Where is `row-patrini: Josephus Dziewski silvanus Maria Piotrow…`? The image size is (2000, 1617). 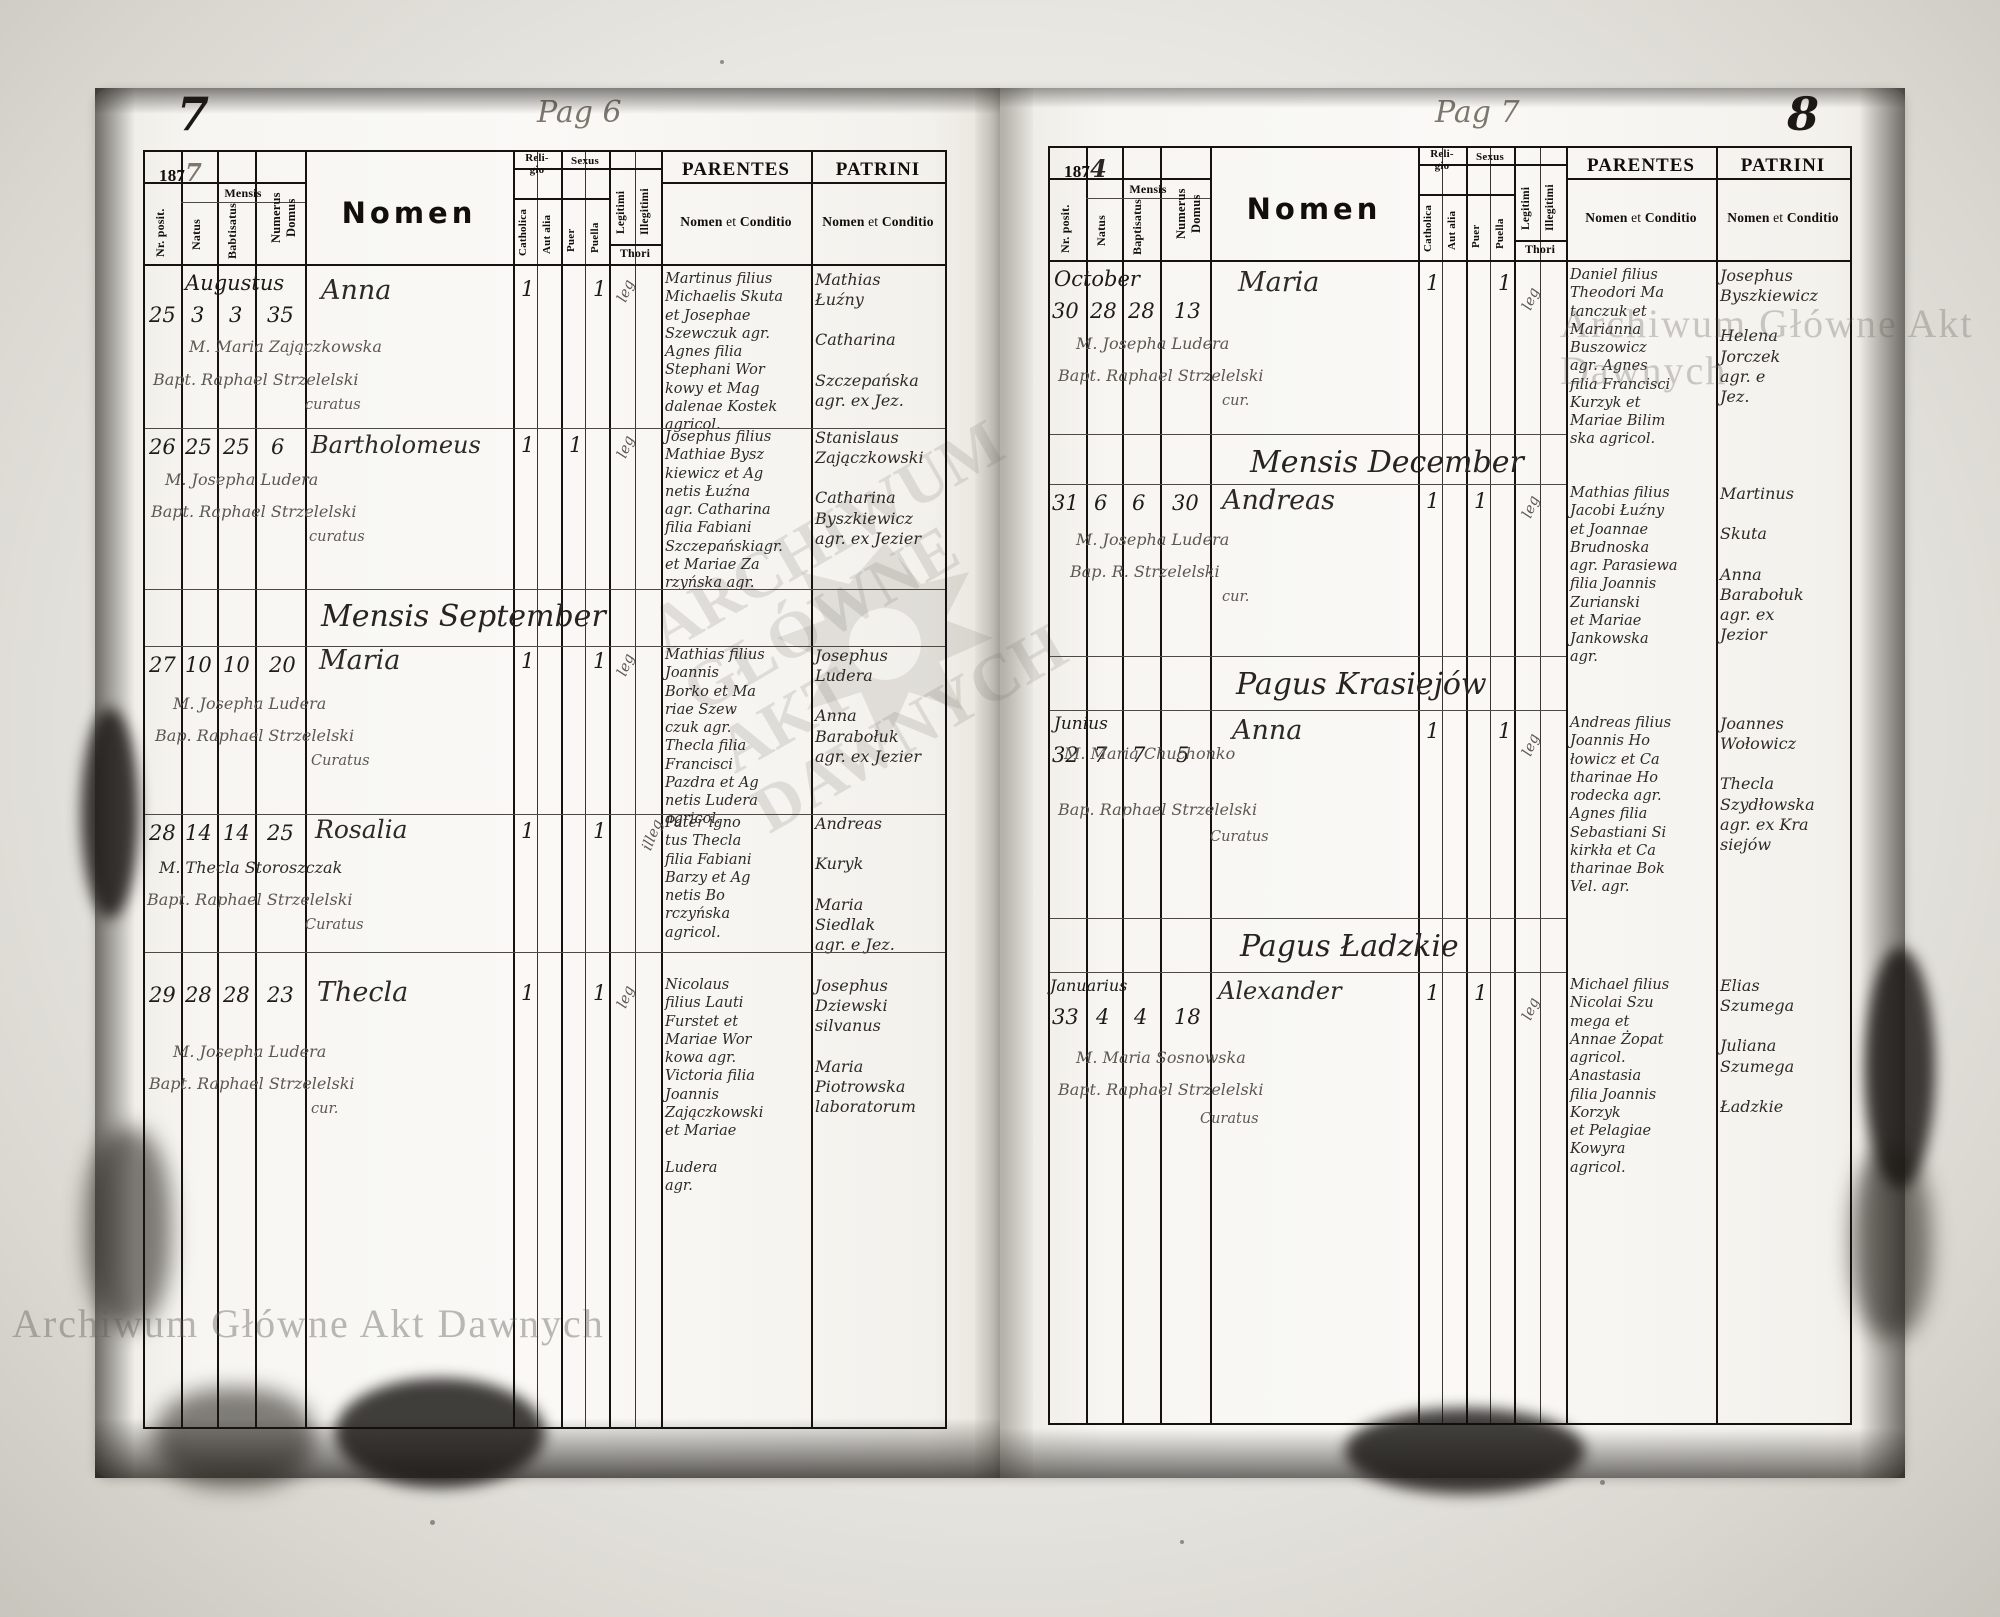 row-patrini: Josephus Dziewski silvanus Maria Piotrow… is located at coordinates (865, 1046).